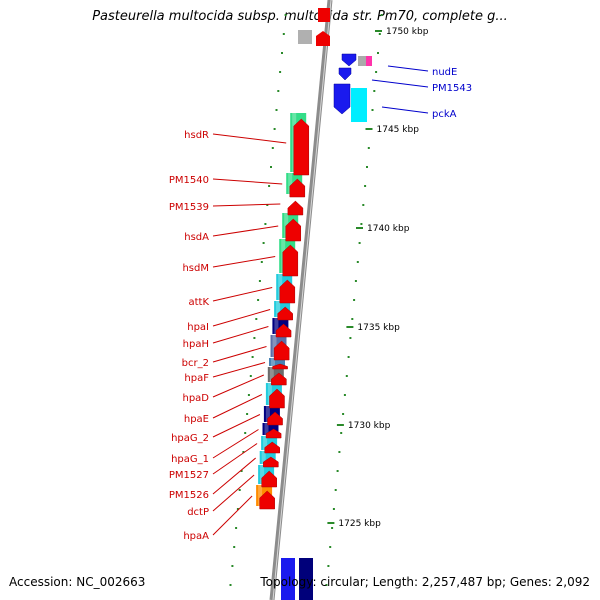 This screenshot has height=600, width=600. What do you see at coordinates (196, 135) in the screenshot?
I see `gene-label-hsdR: hsdR` at bounding box center [196, 135].